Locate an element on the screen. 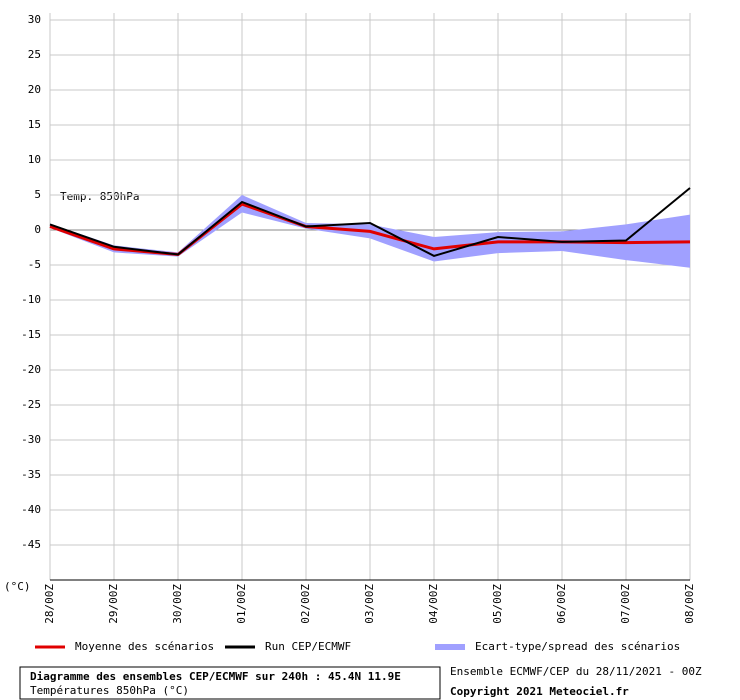 The width and height of the screenshot is (740, 700). y-tick-label: -15 is located at coordinates (31, 334).